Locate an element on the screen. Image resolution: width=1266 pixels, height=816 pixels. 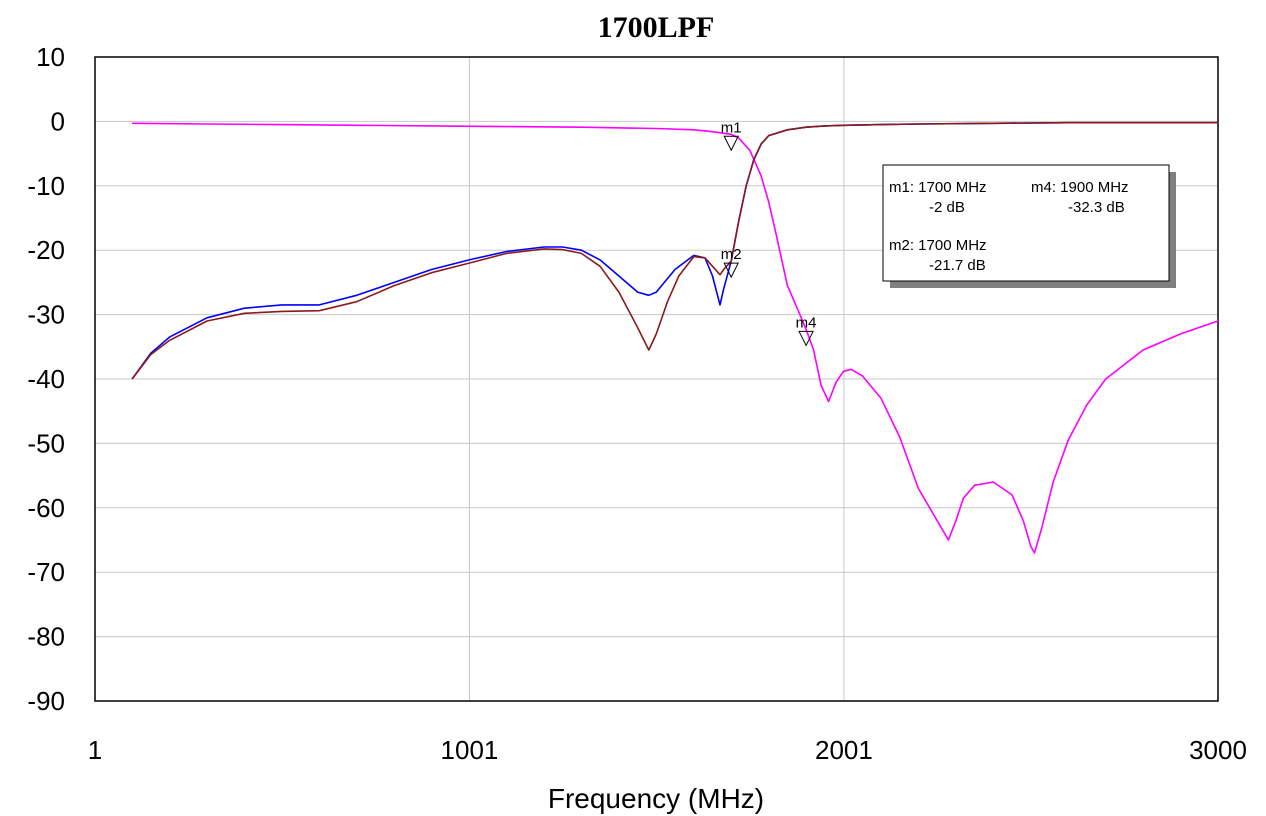
y-tick-label: -10 is located at coordinates (46, 186).